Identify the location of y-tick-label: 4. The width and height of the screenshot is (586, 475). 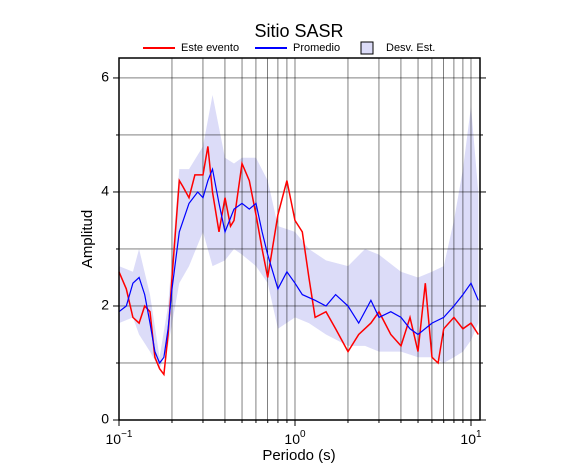
(105, 191).